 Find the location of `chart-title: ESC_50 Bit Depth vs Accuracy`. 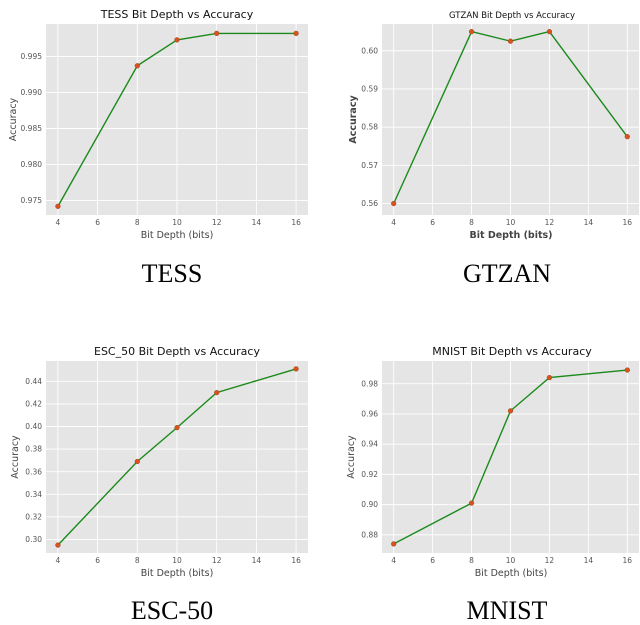

chart-title: ESC_50 Bit Depth vs Accuracy is located at coordinates (177, 351).